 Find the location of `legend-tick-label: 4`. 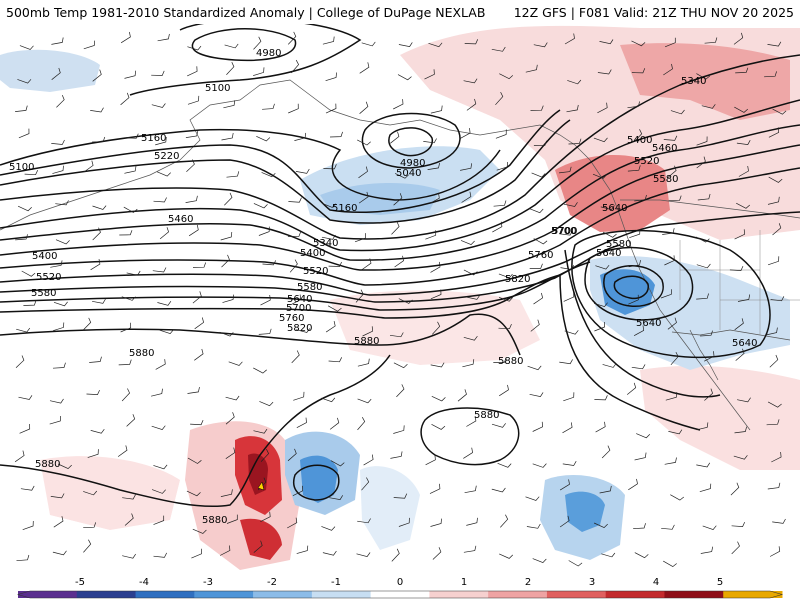

legend-tick-label: 4 is located at coordinates (656, 582).